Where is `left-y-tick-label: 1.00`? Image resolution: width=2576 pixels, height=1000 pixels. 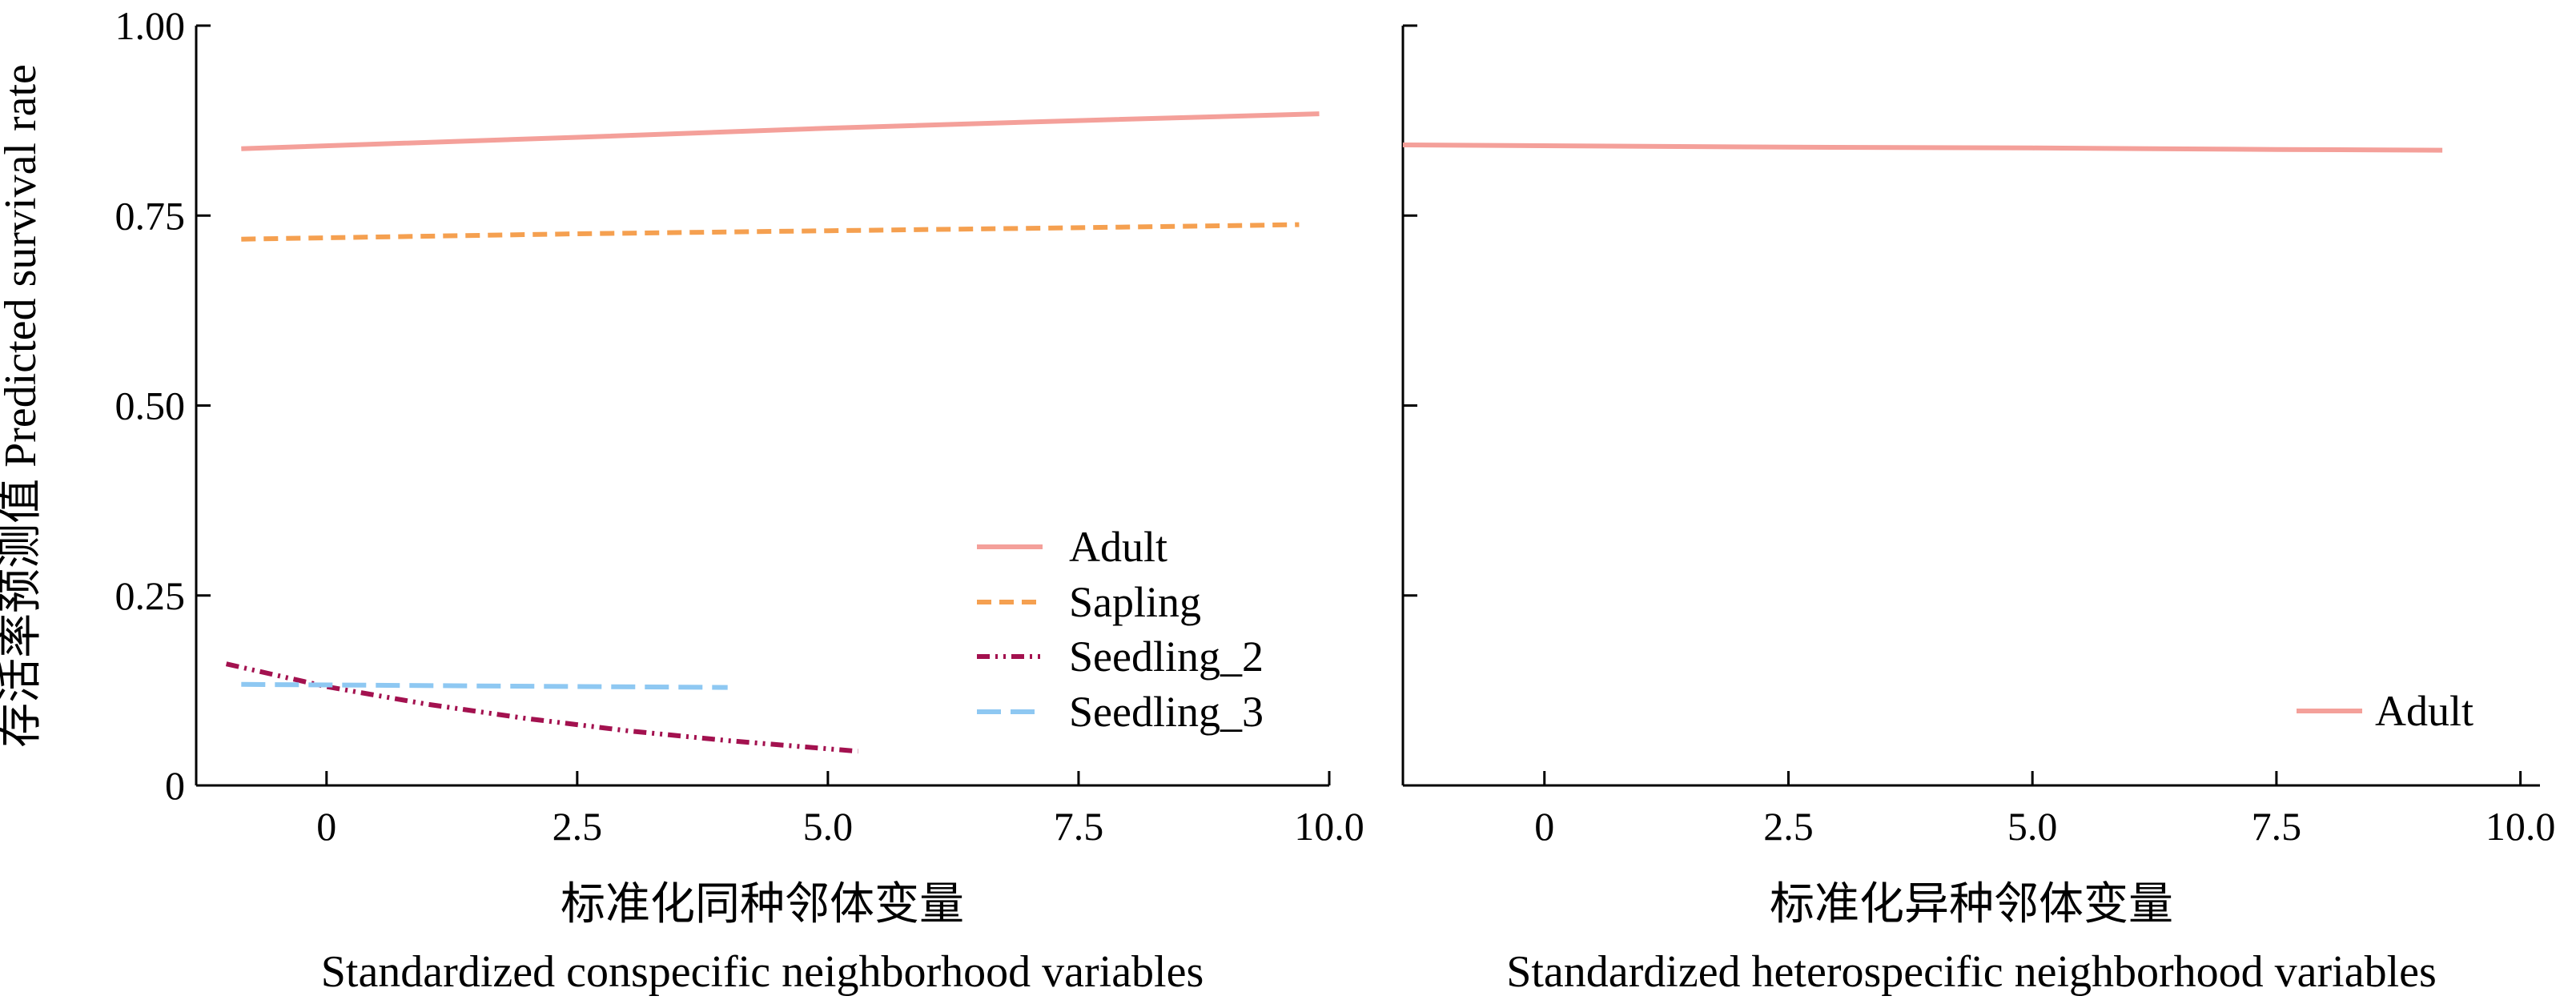
left-y-tick-label: 1.00 is located at coordinates (150, 26).